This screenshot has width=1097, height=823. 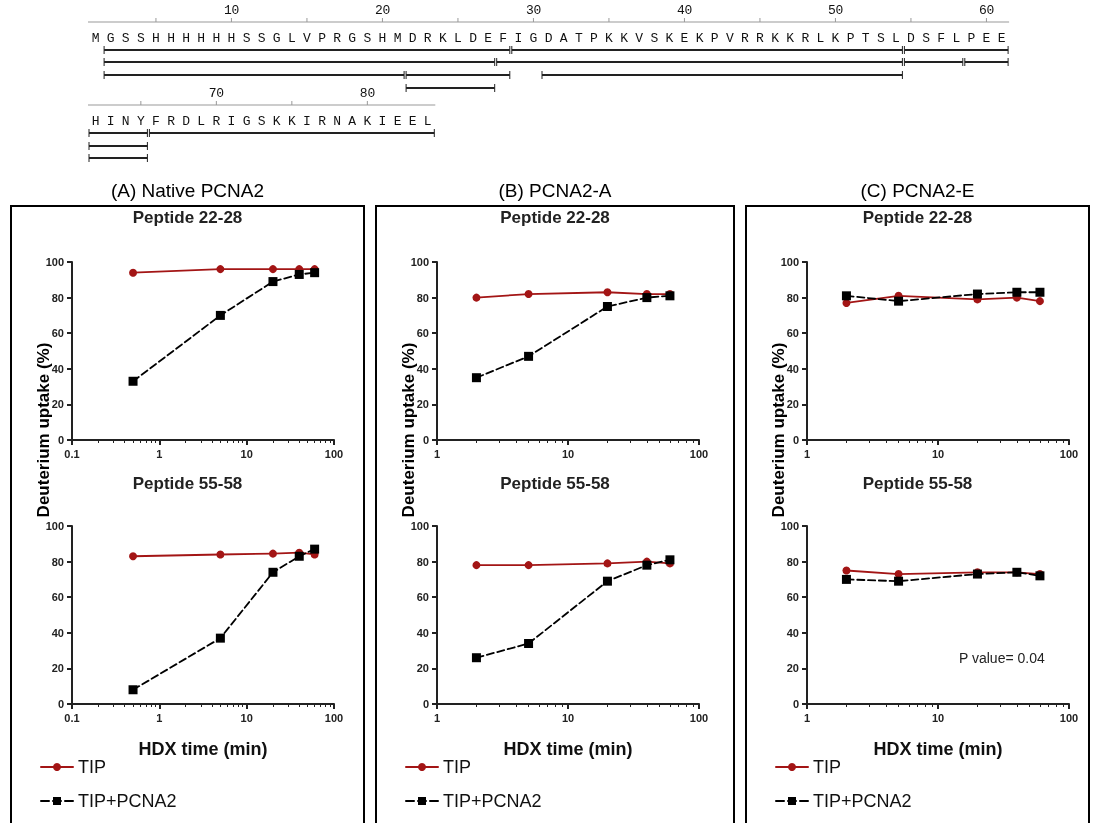 What do you see at coordinates (552, 38) in the screenshot?
I see `text: MGSSHHHHHHSSGLVPRGSHMDRKLDEFIGDATPKKVSKEKPVRRKKRLKPTSLDSFLPEE` at bounding box center [552, 38].